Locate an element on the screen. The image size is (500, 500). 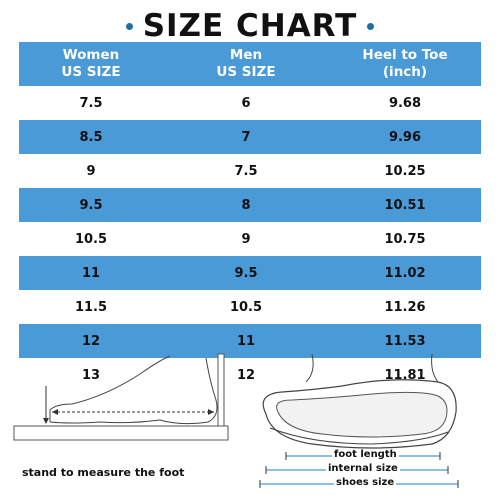
table-row: 13 12 11.81 is located at coordinates (250, 375).